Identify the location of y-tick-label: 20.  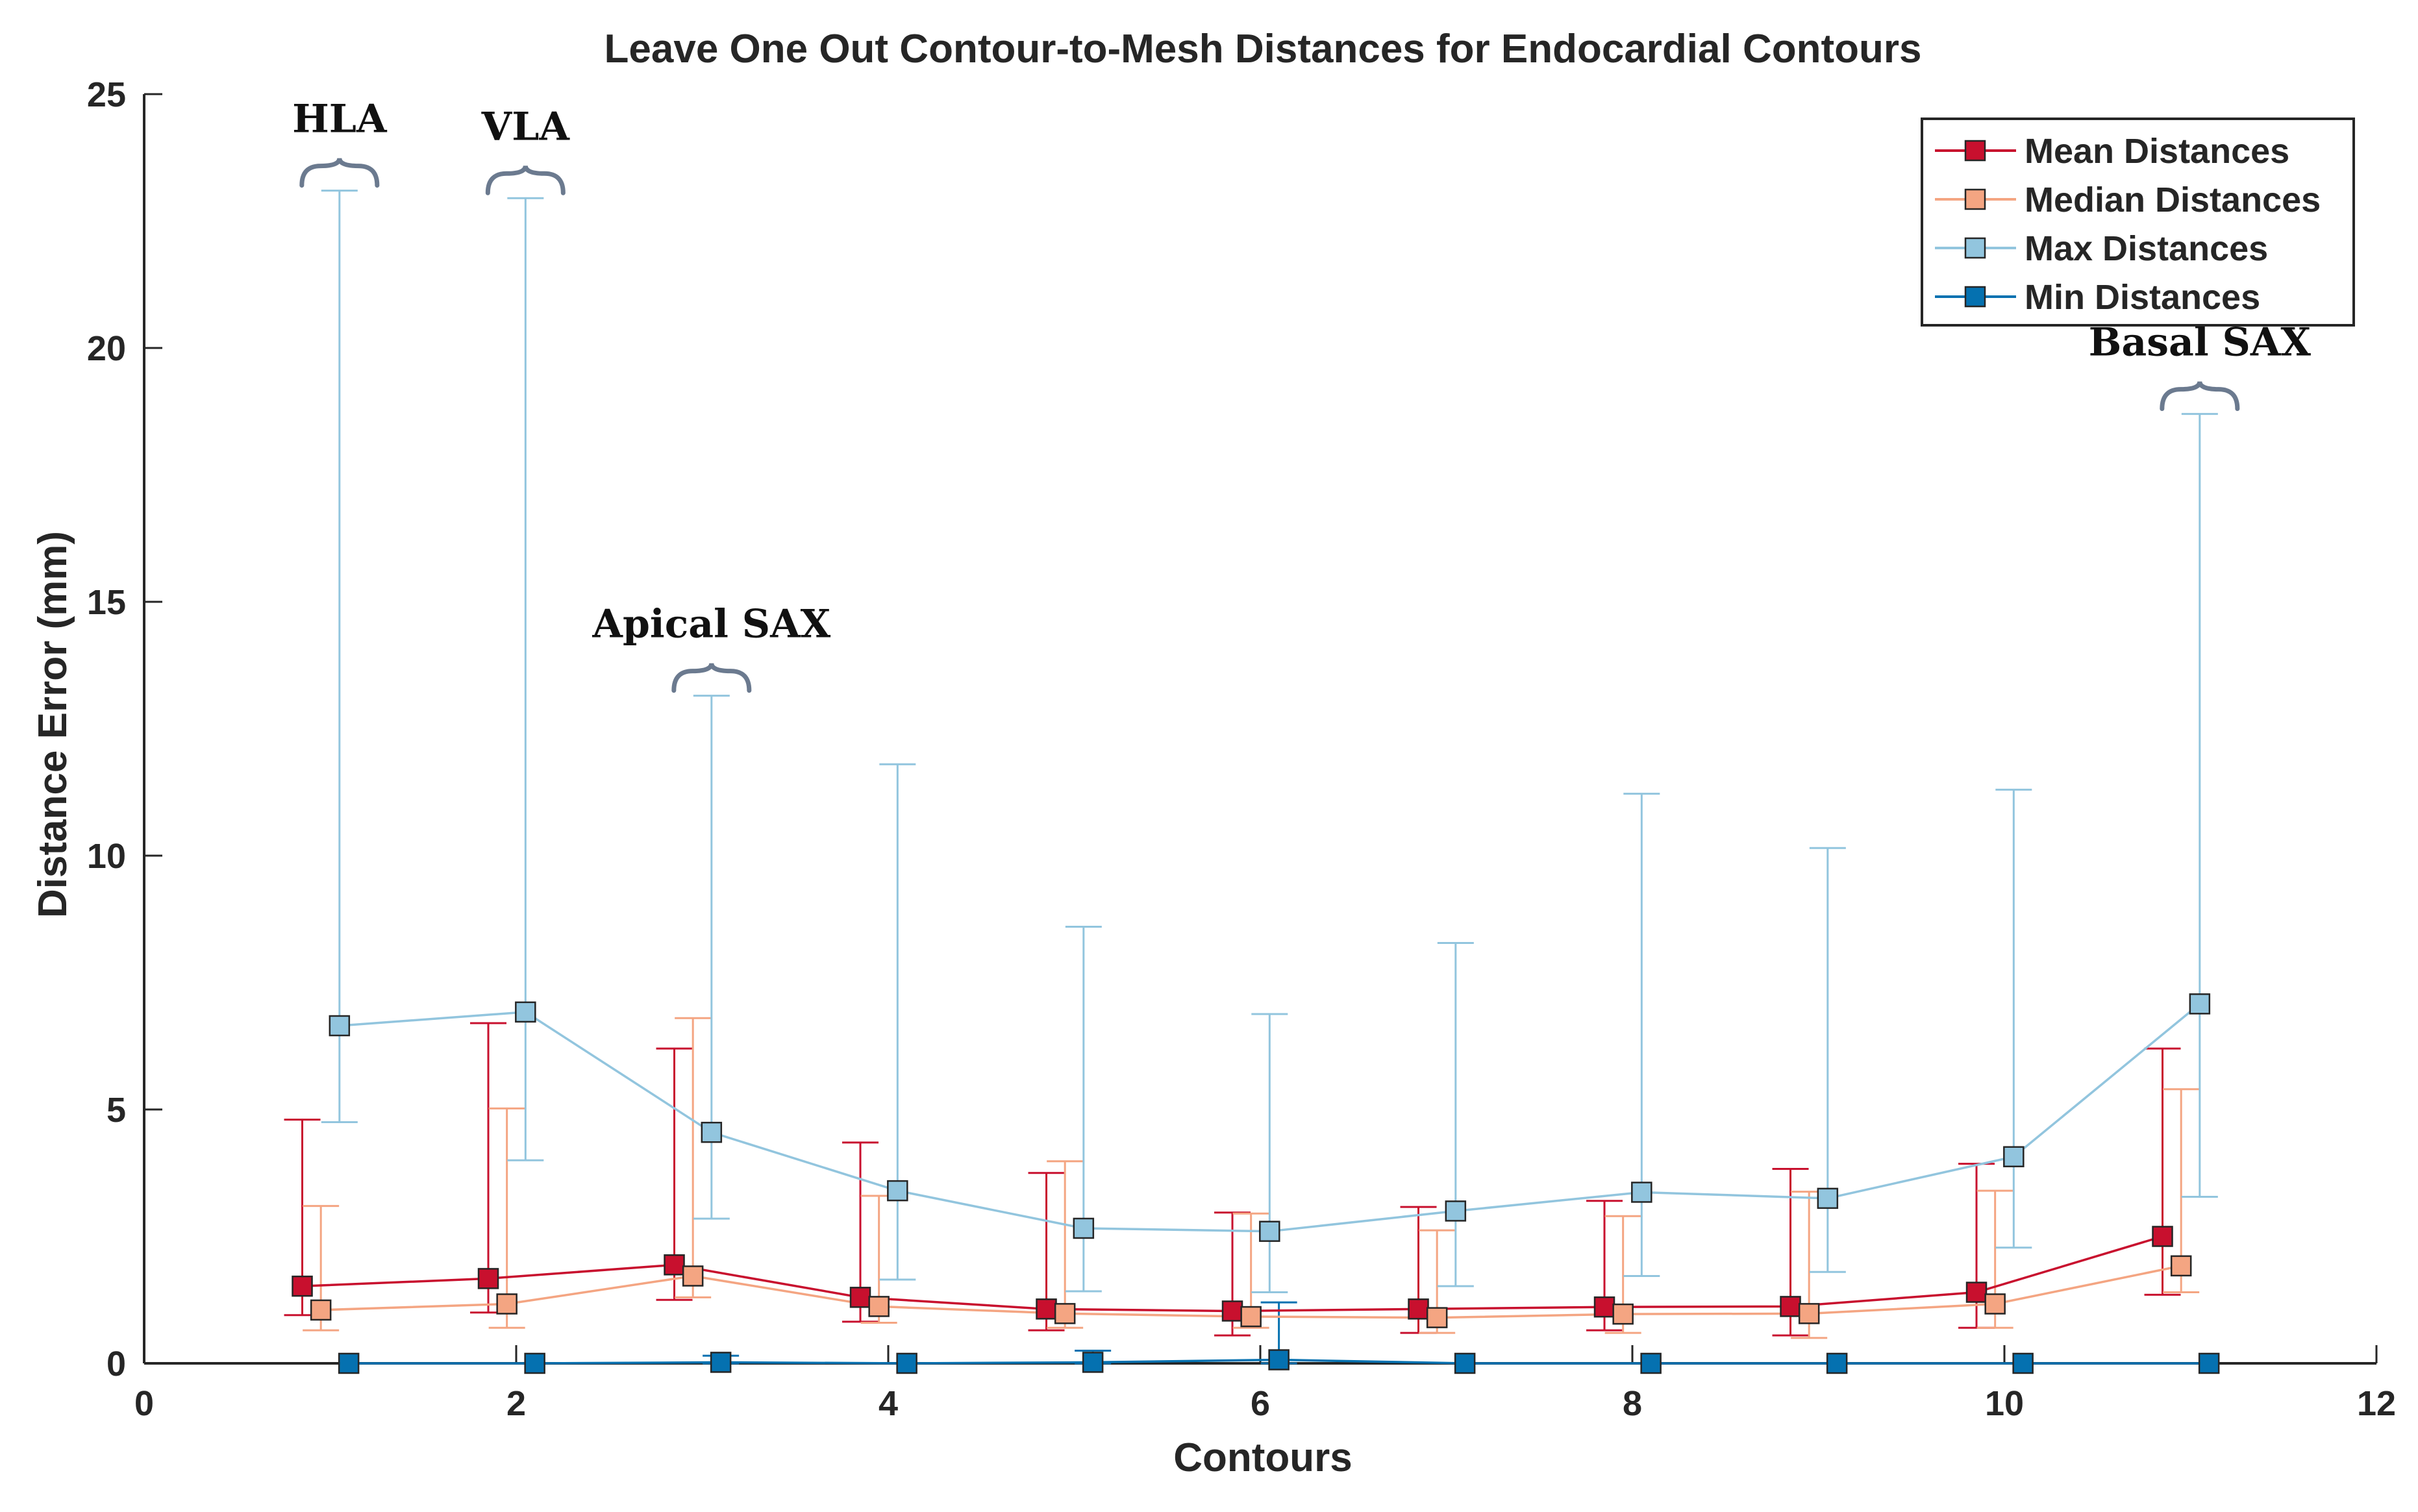
(107, 349).